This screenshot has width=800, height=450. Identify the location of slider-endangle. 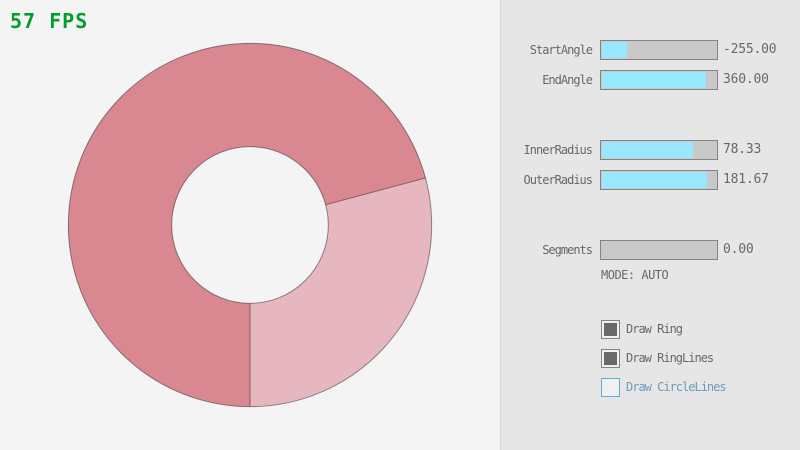
(659, 80).